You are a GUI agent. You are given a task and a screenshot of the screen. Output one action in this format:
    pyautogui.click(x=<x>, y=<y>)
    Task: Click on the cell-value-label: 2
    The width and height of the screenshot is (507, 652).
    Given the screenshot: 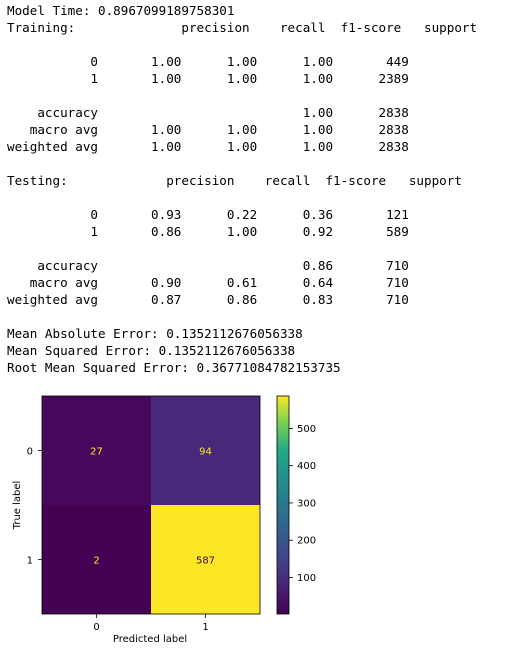 What is the action you would take?
    pyautogui.click(x=96, y=561)
    